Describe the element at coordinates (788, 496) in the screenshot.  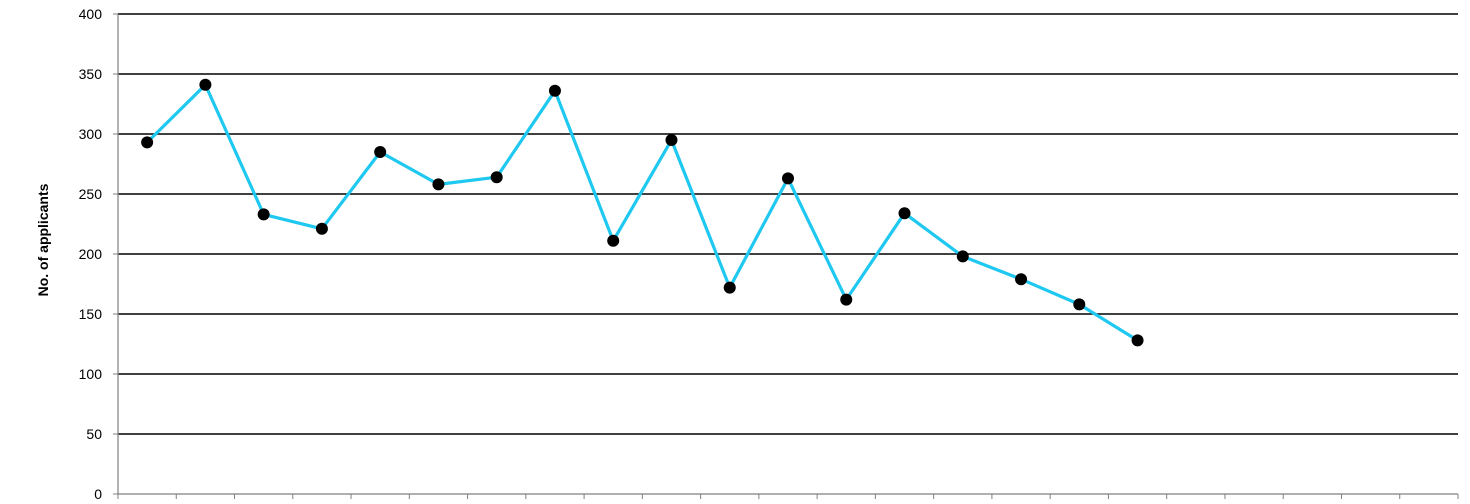
I see `x-axis-ticks` at that location.